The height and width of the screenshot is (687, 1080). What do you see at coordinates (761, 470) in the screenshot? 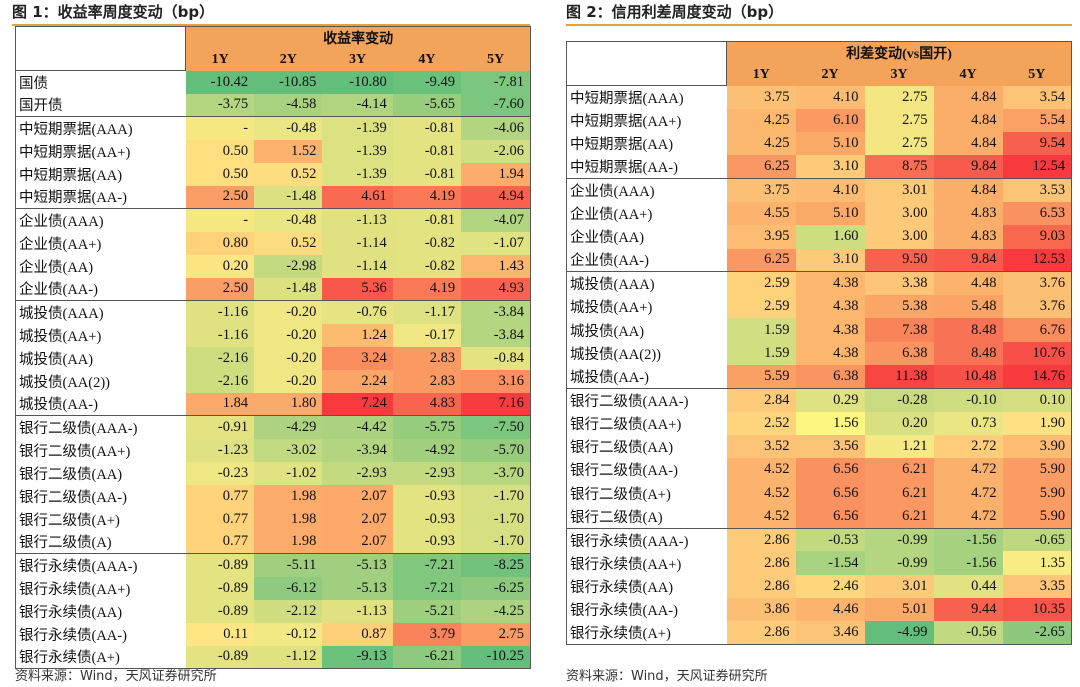
I see `table-cell: 4.52` at bounding box center [761, 470].